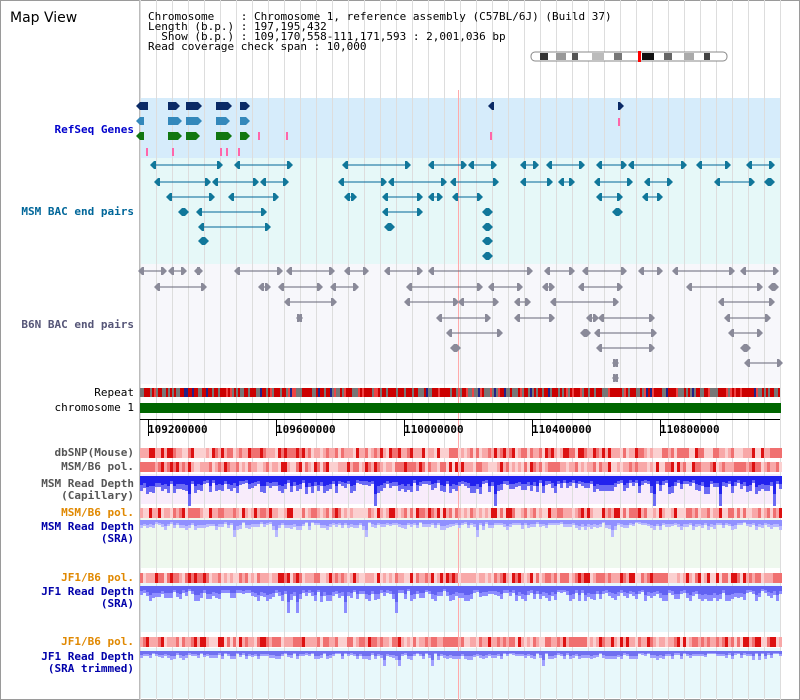 This screenshot has width=800, height=700. Describe the element at coordinates (77, 211) in the screenshot. I see `track-label-msm-bac: MSM BAC end pairs` at that location.